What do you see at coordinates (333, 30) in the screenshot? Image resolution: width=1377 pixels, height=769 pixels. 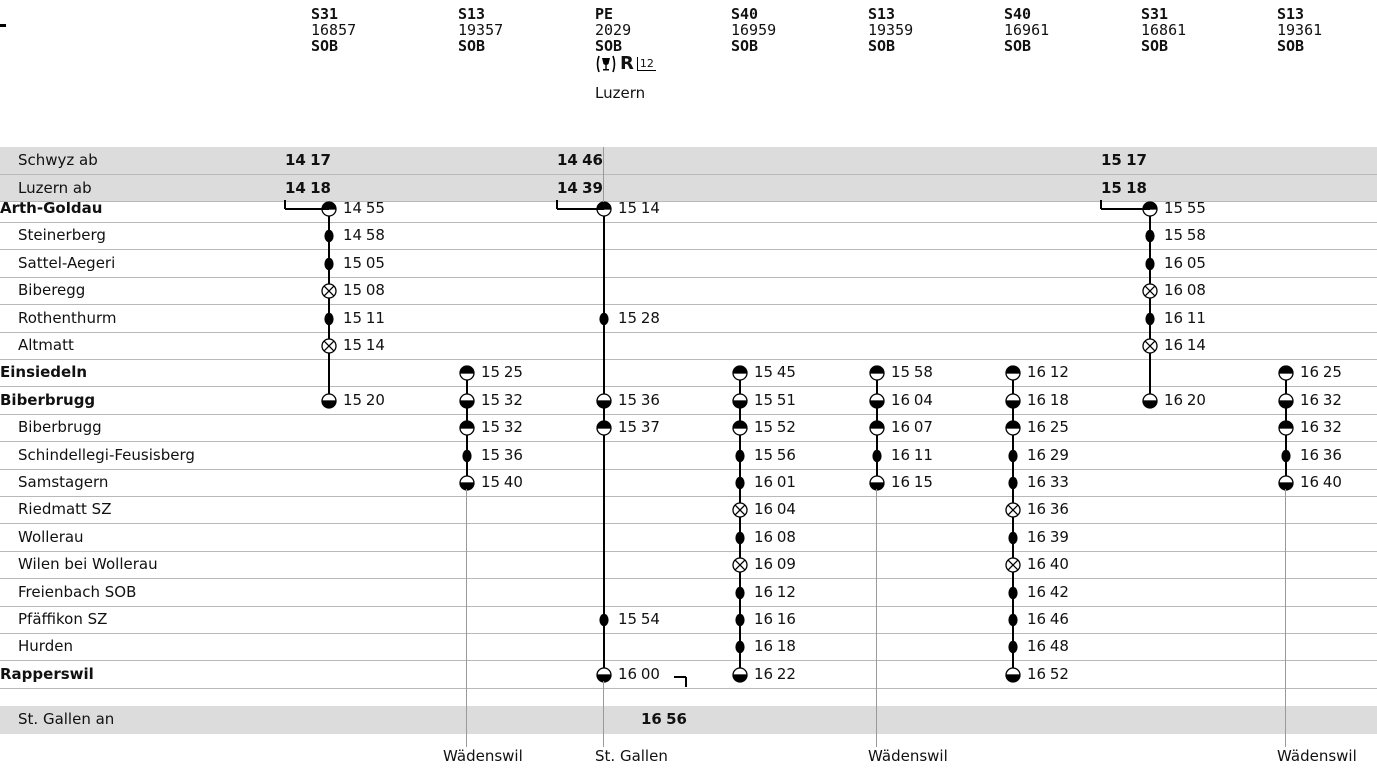 I see `train-header-s31-16857: S31 16857 SOB` at bounding box center [333, 30].